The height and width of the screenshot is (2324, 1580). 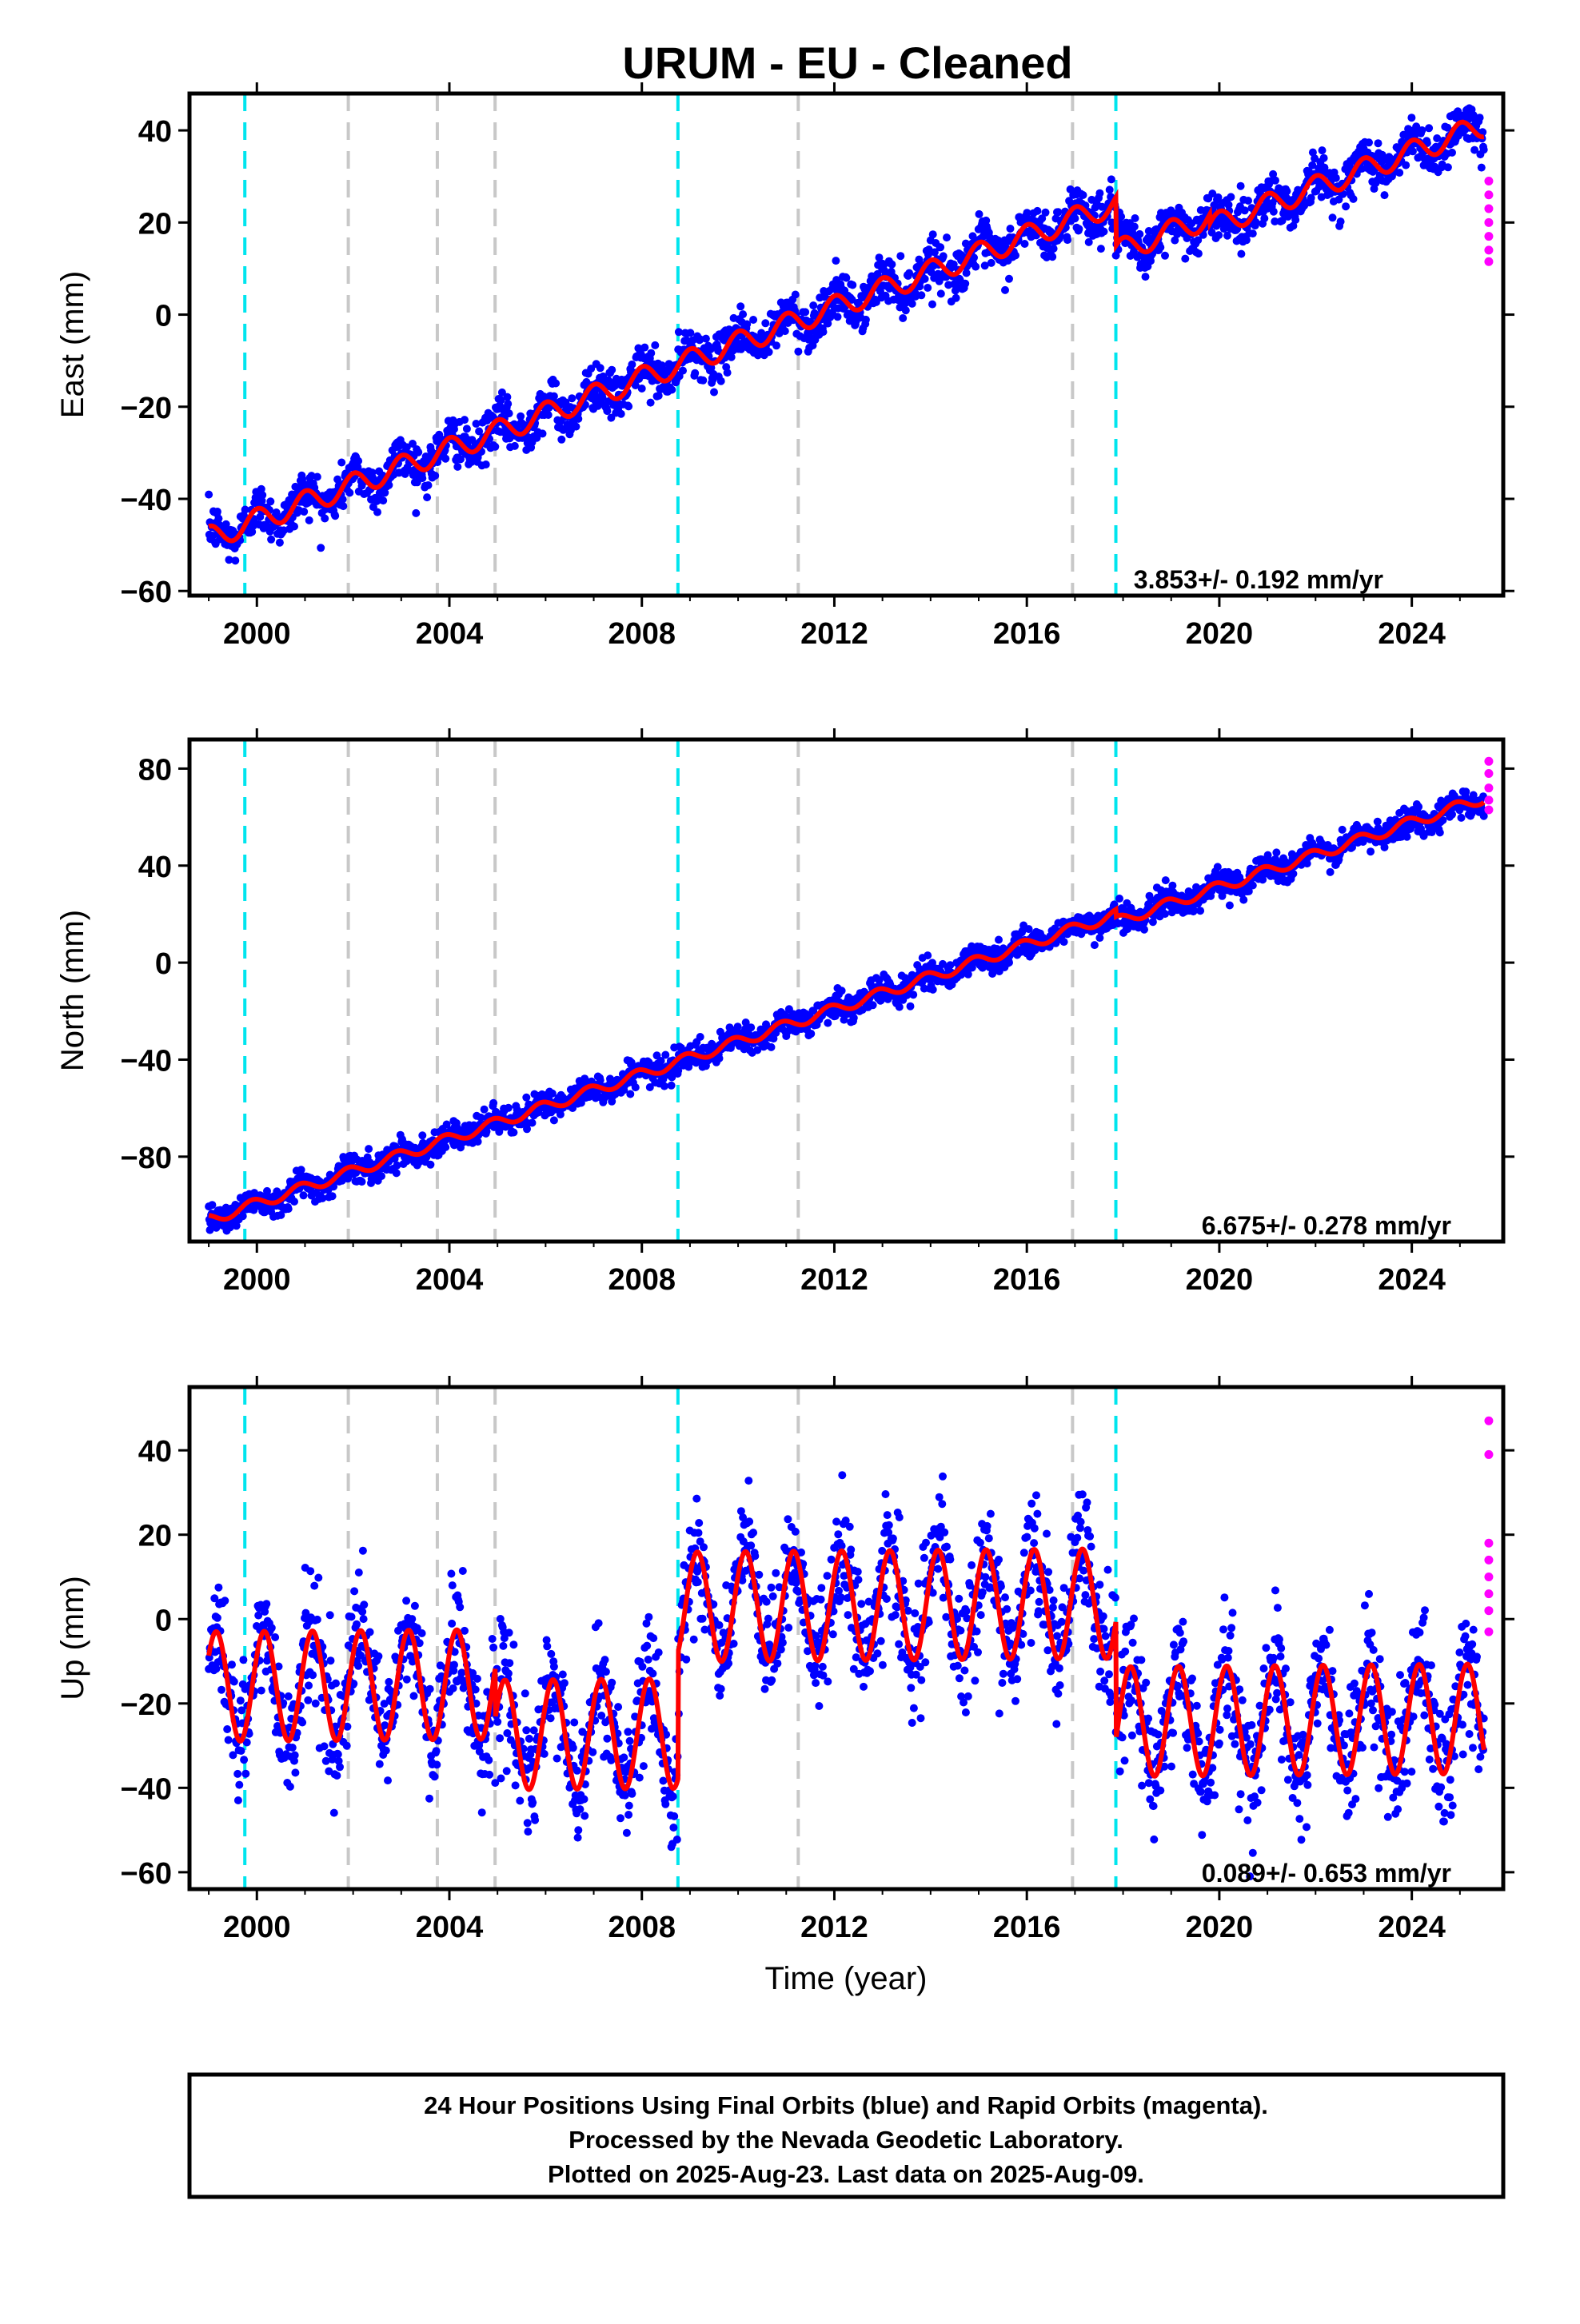 I want to click on east-y-tick-label: −40, so click(x=146, y=500).